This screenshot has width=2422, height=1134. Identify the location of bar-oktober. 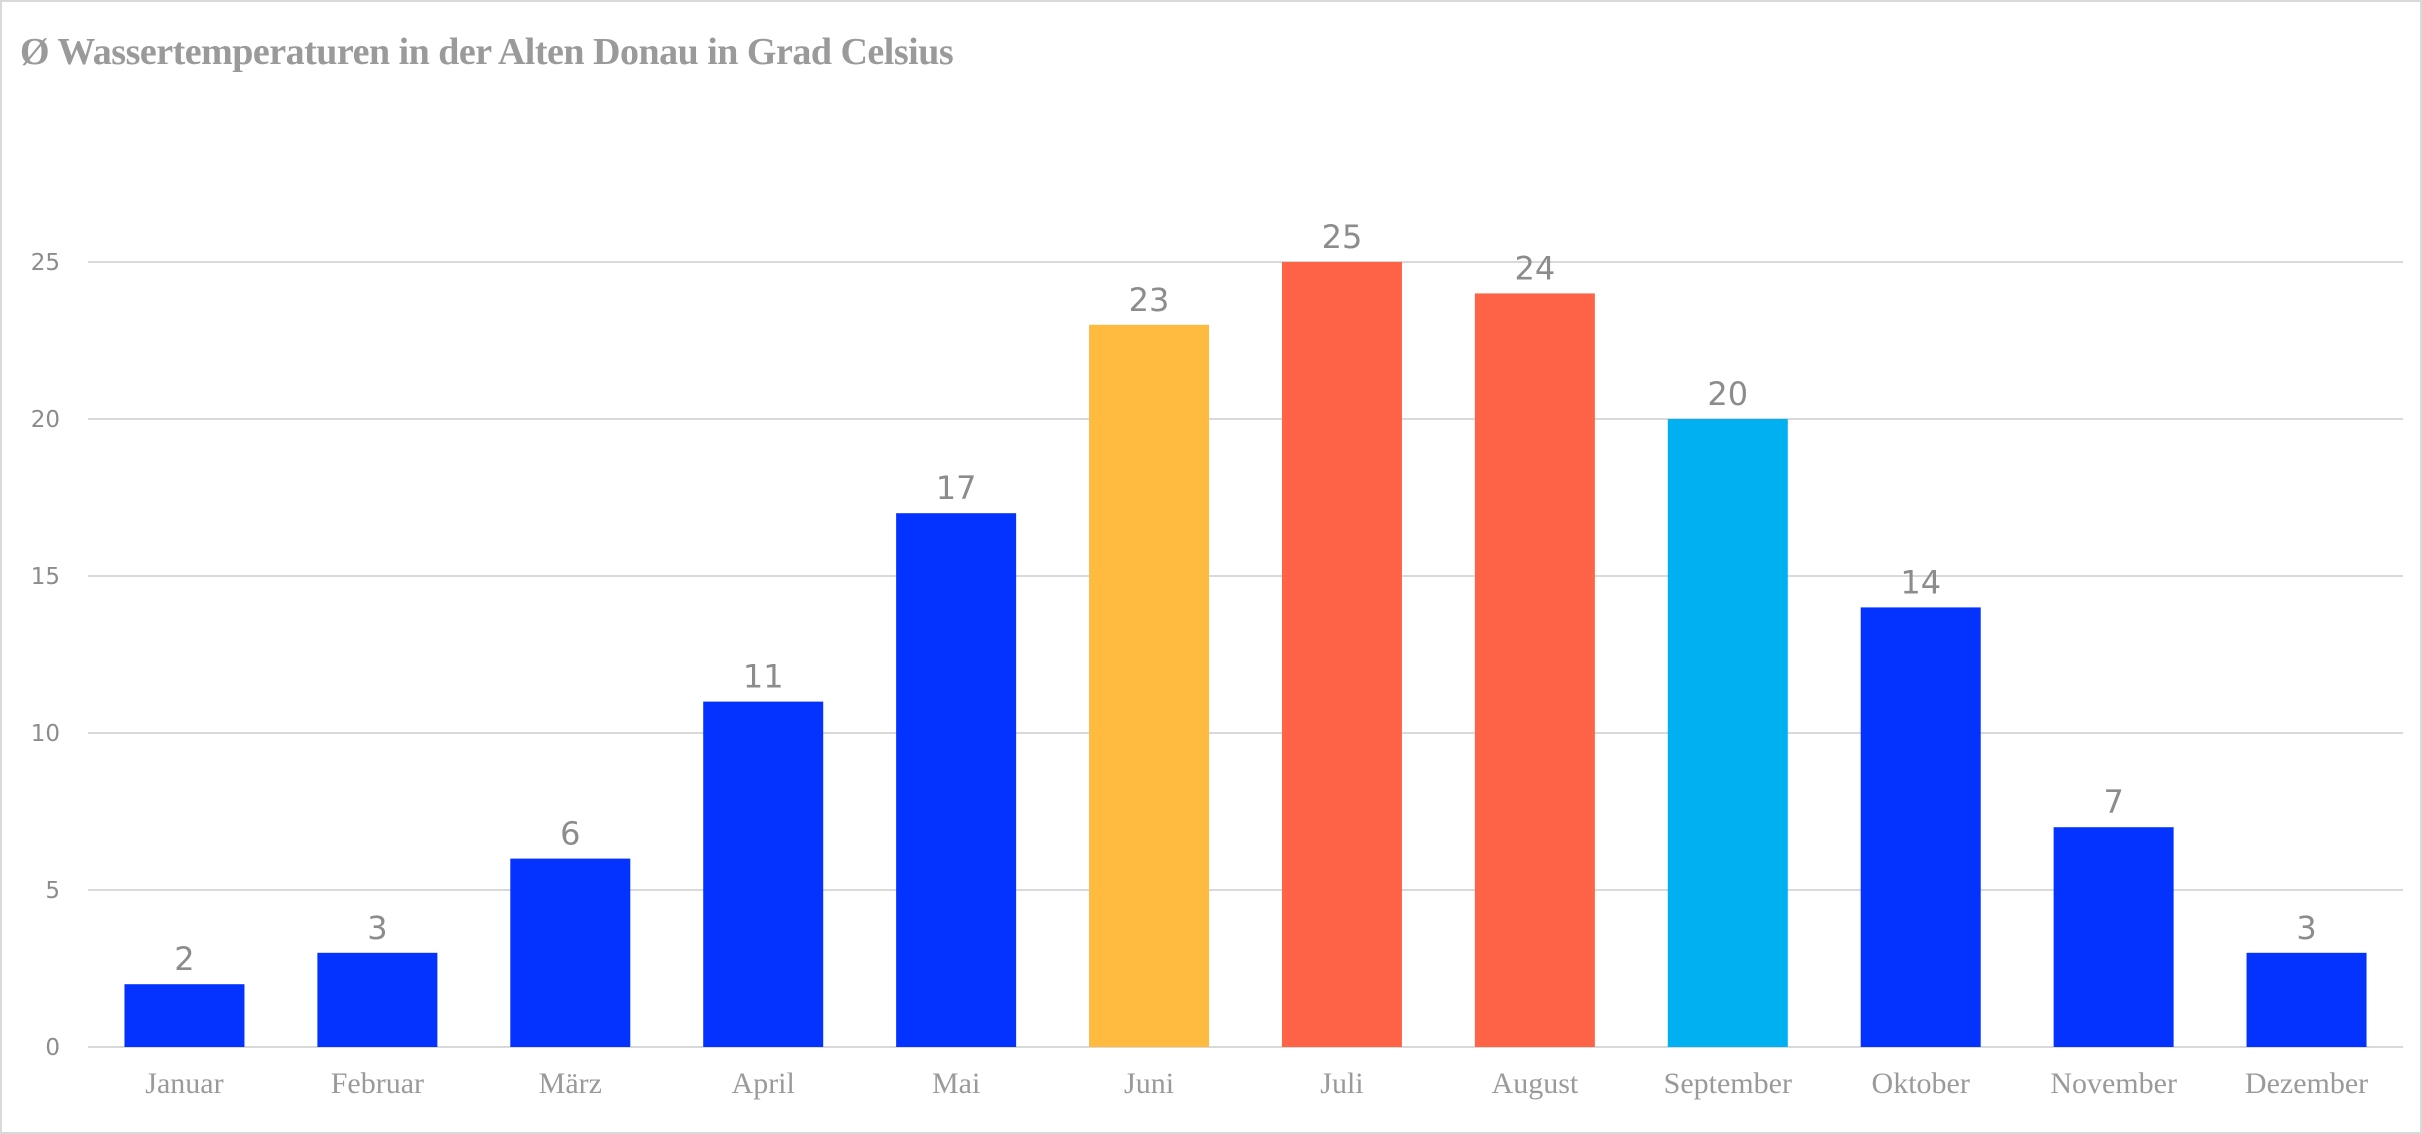
(1920, 827).